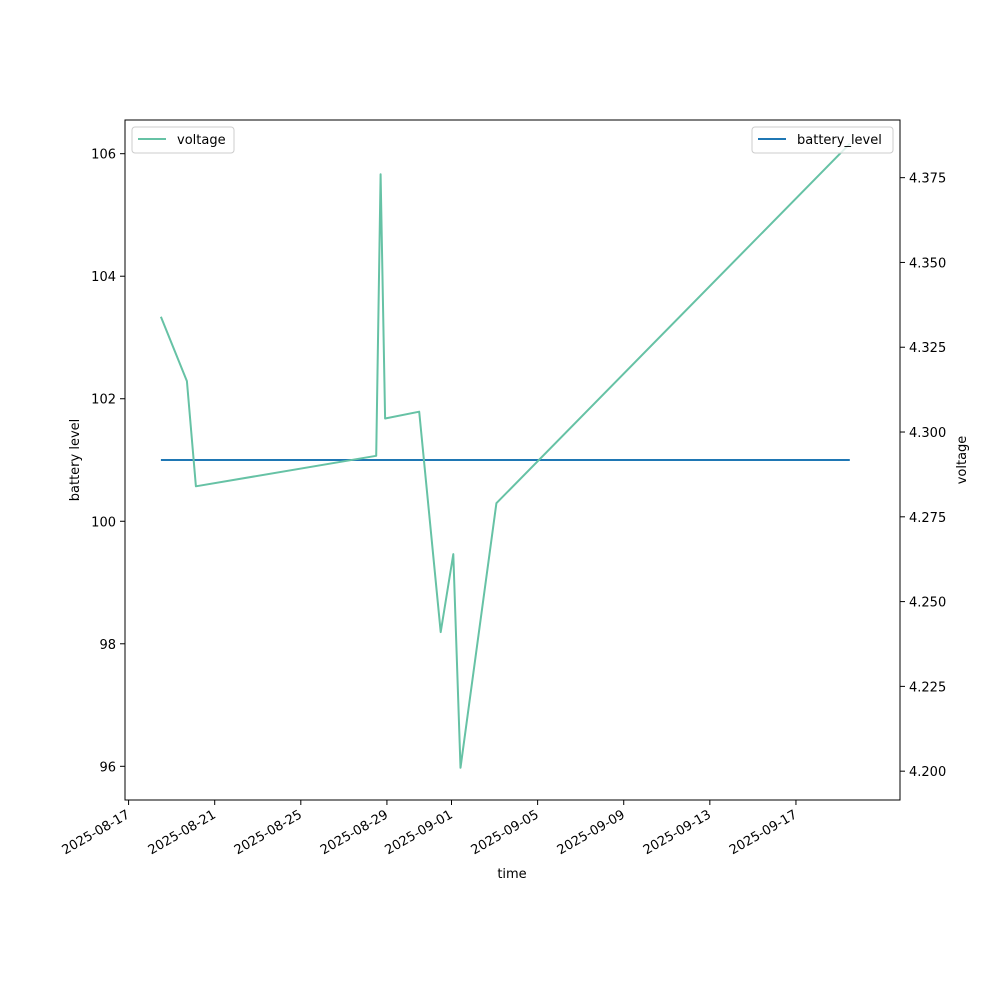  What do you see at coordinates (103, 522) in the screenshot?
I see `left-y-tick-label: 100` at bounding box center [103, 522].